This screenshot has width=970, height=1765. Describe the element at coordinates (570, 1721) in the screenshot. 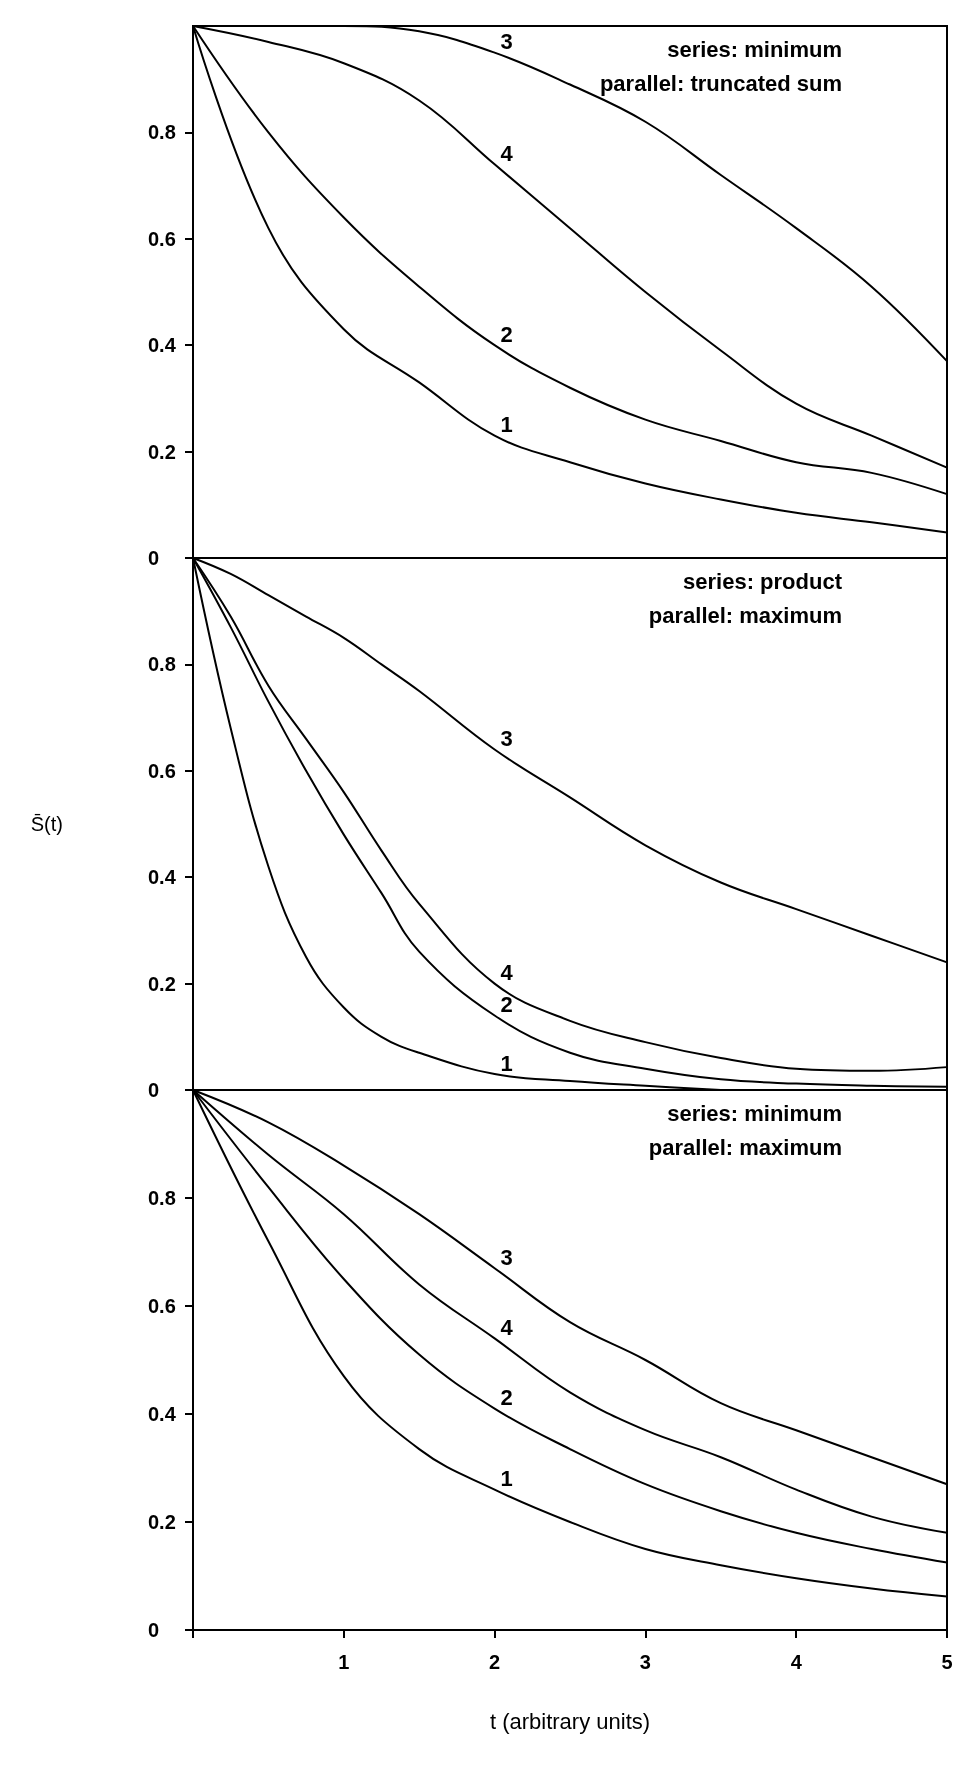

I see `x-axis-title: t (arbitrary units)` at that location.